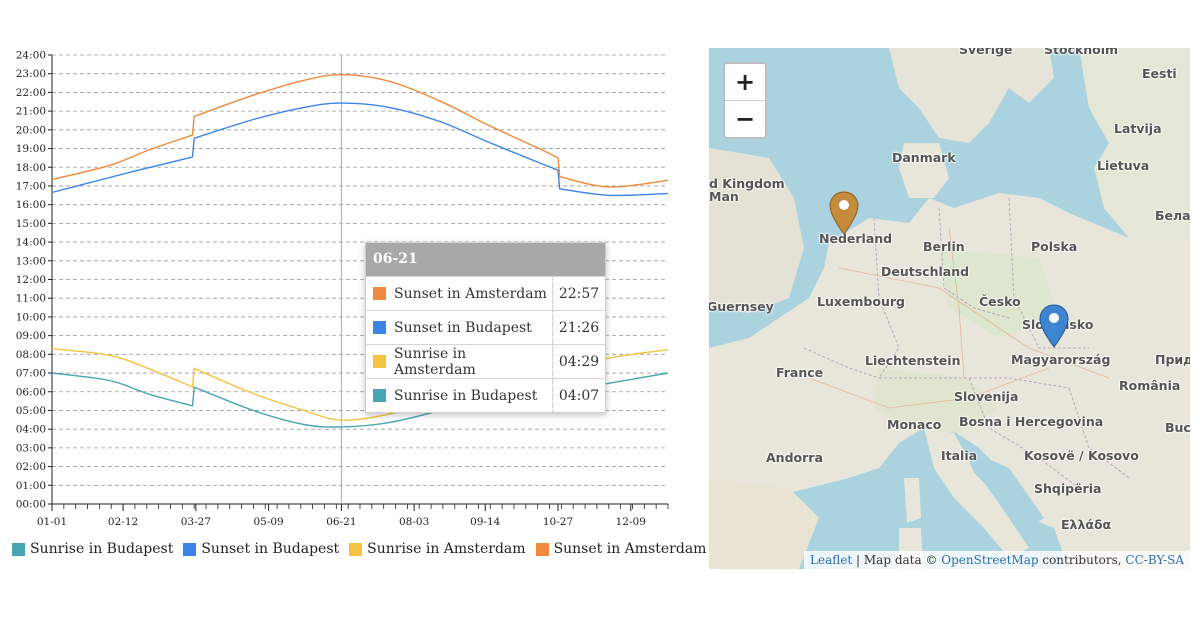 This screenshot has width=1200, height=620. I want to click on y-tick-label: 16:00, so click(31, 205).